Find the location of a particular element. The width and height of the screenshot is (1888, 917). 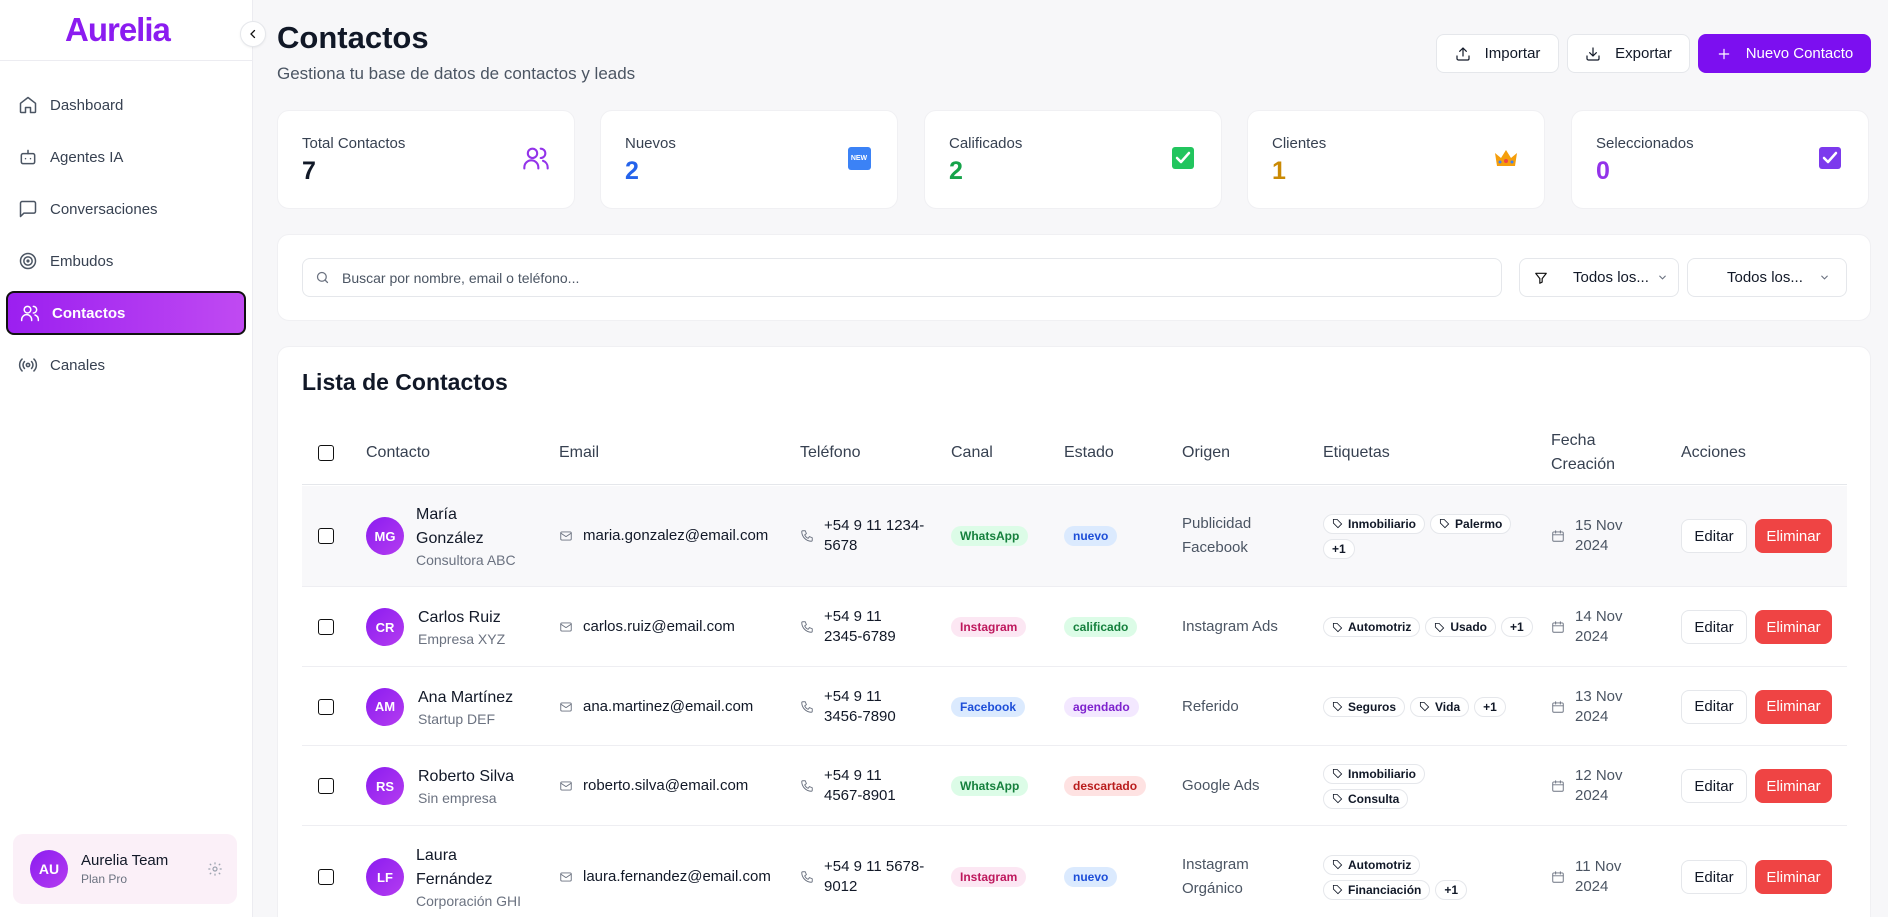

tag-chip: Palermo is located at coordinates (1471, 523).